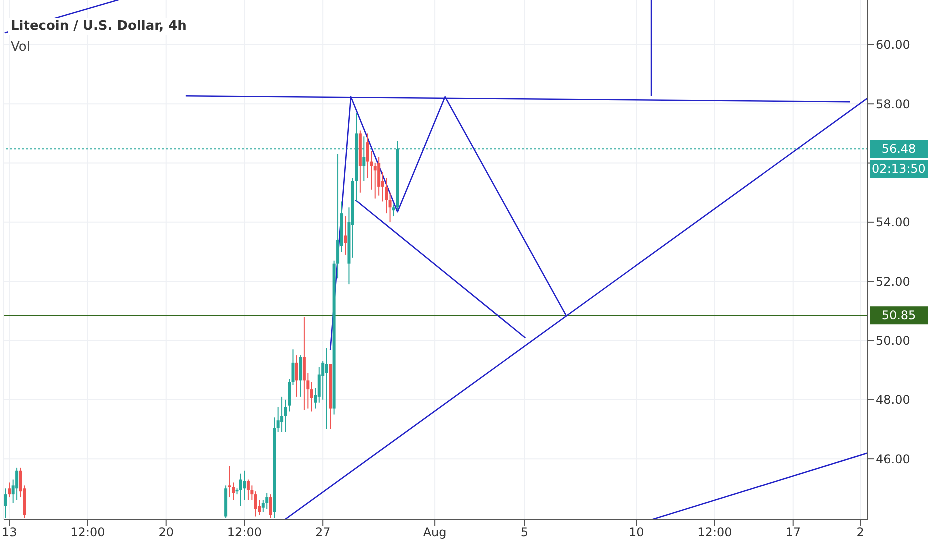  I want to click on y-tick-label: 46.00, so click(893, 459).